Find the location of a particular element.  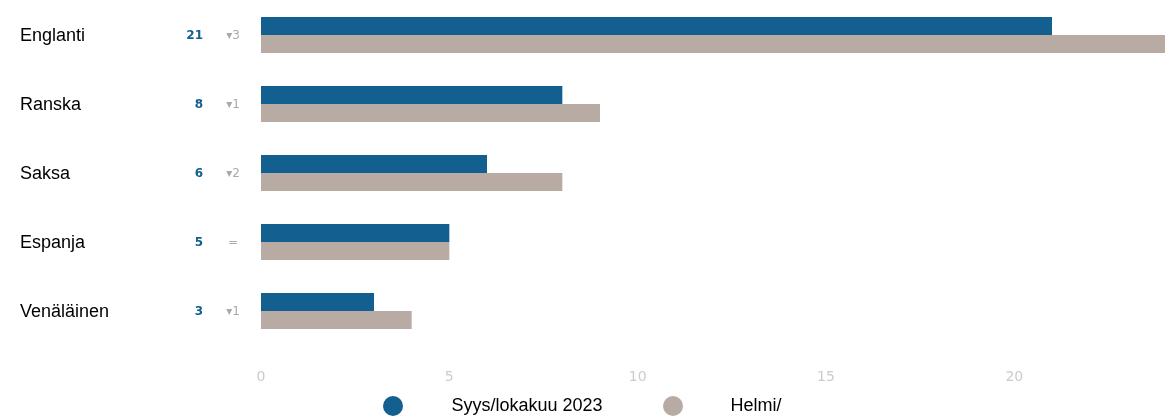

data-label: 6 is located at coordinates (198, 173).